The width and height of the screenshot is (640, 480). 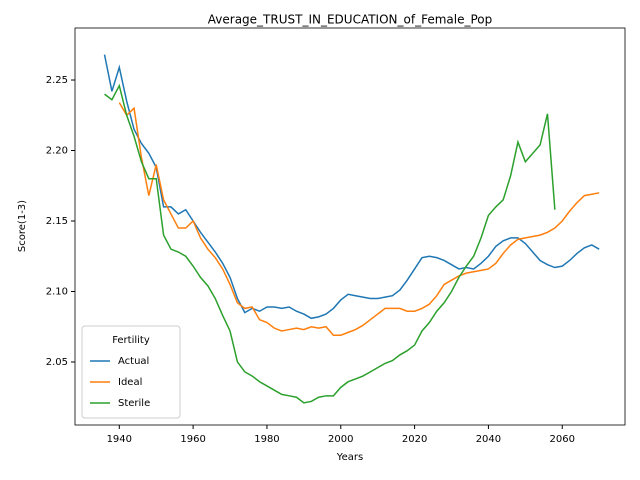 I want to click on y-tick-label: 2.25, so click(x=57, y=80).